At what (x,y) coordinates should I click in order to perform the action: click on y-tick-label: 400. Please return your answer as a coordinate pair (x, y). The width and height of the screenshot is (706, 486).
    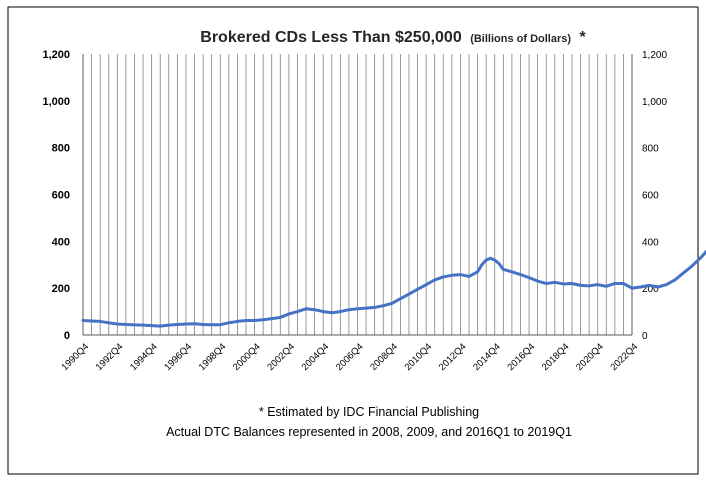
    Looking at the image, I should click on (61, 242).